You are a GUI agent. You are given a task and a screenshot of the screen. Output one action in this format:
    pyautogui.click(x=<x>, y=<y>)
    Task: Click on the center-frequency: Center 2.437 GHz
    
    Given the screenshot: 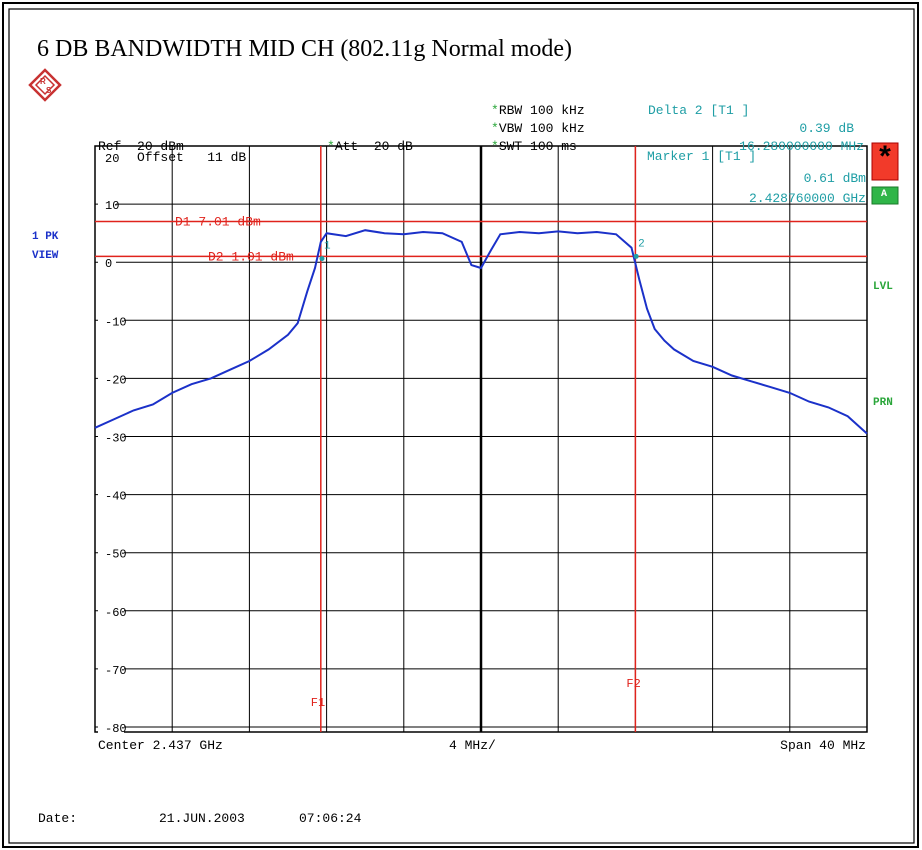 What is the action you would take?
    pyautogui.click(x=160, y=745)
    